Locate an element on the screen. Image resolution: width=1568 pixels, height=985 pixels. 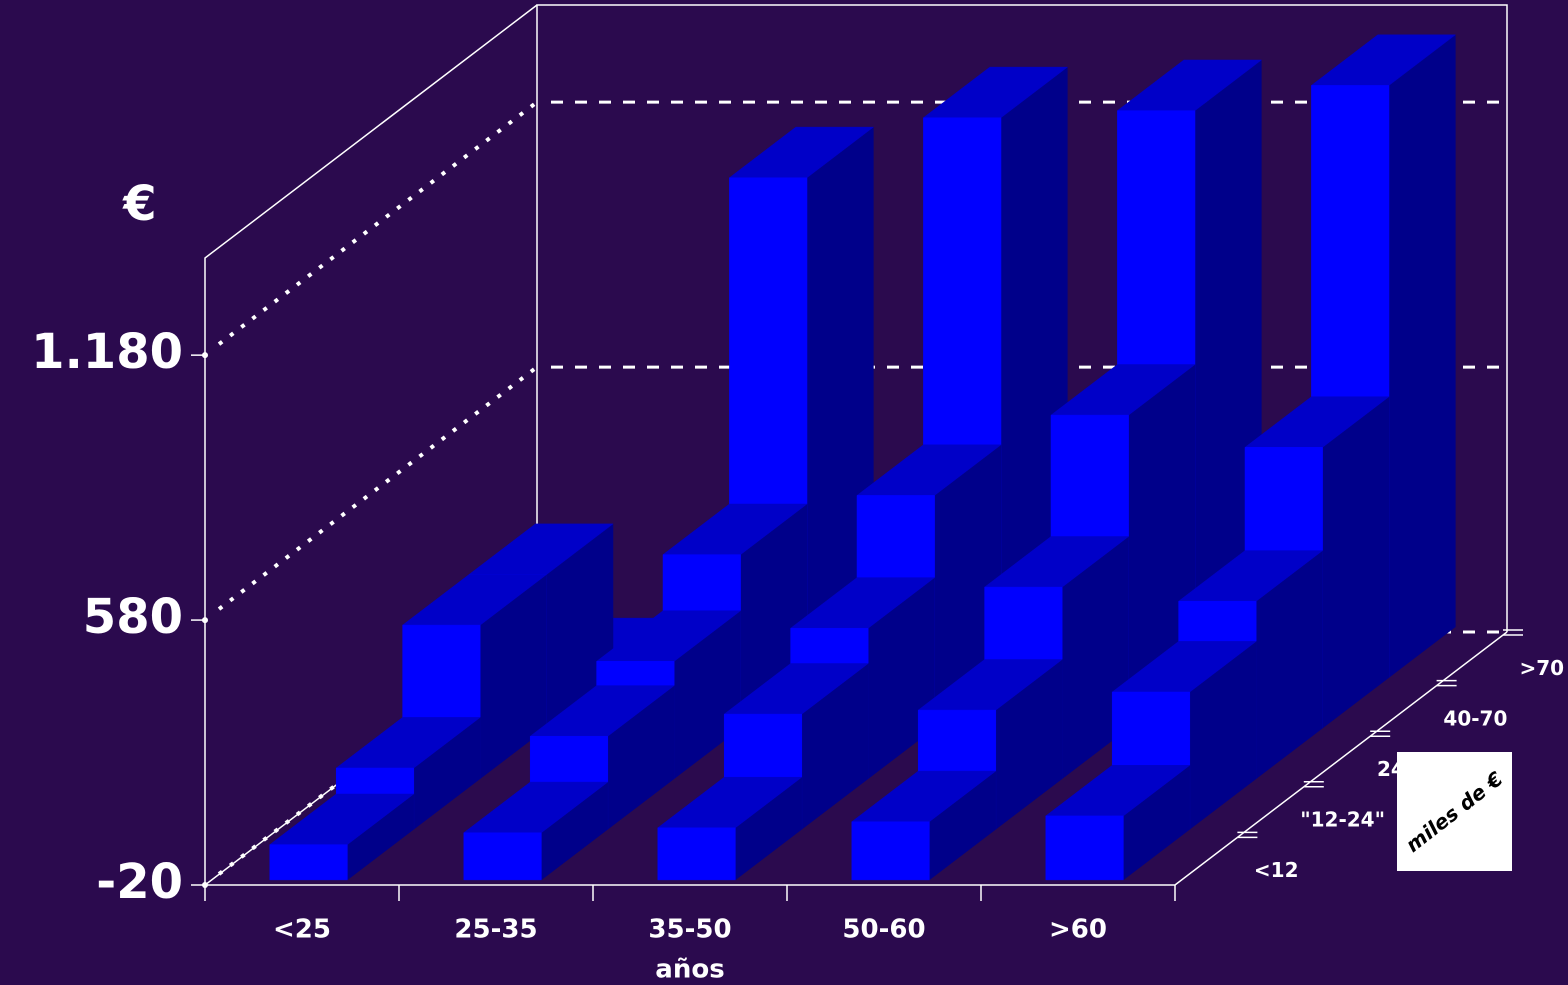
x-tick-label: 25-35 is located at coordinates (495, 930).